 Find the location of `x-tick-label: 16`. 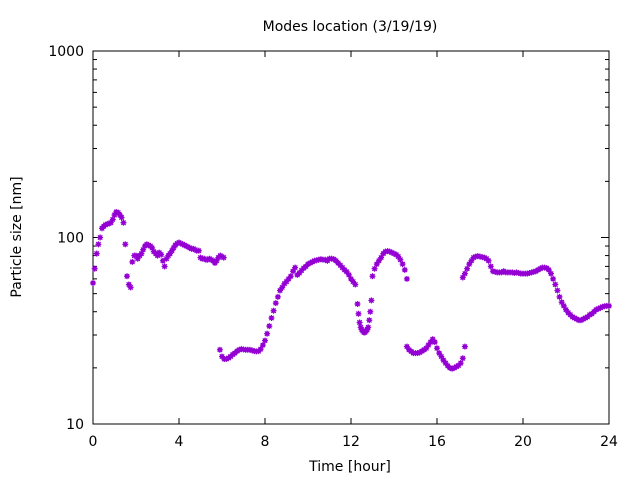

x-tick-label: 16 is located at coordinates (437, 442).